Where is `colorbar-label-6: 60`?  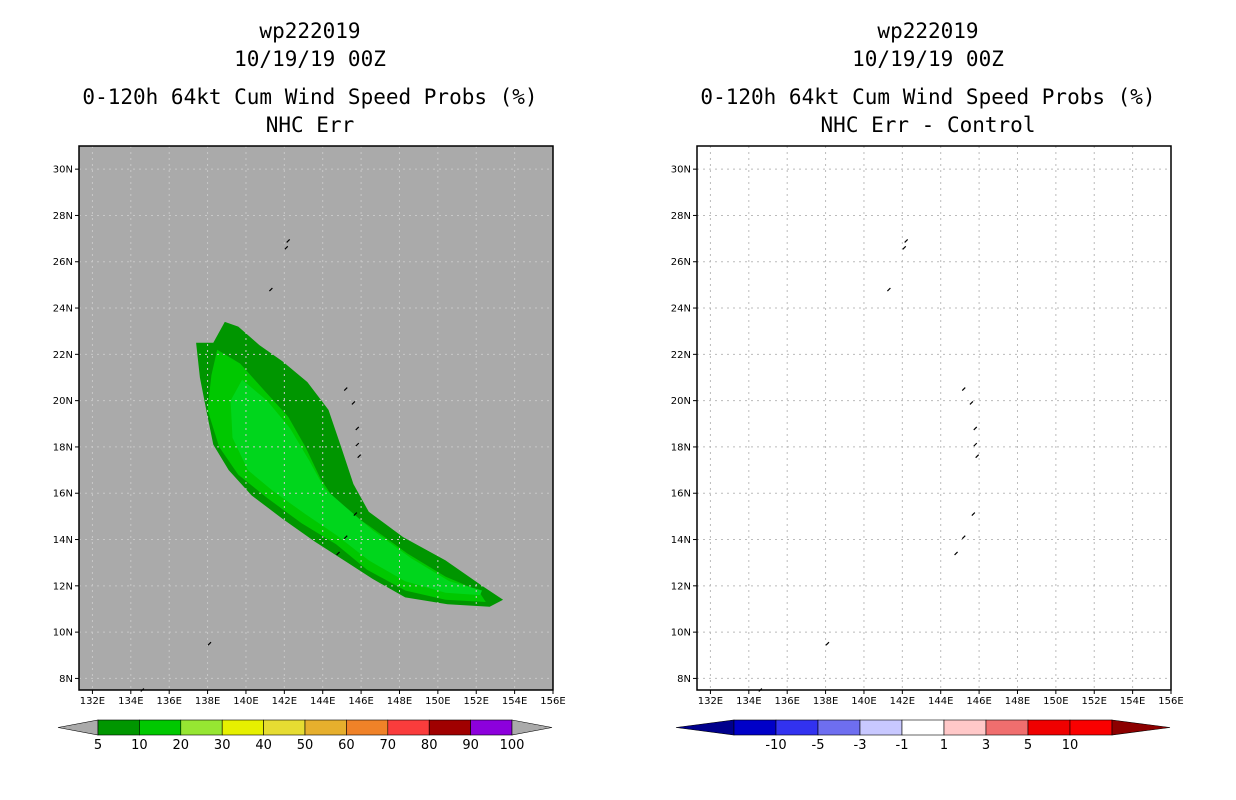 colorbar-label-6: 60 is located at coordinates (346, 745).